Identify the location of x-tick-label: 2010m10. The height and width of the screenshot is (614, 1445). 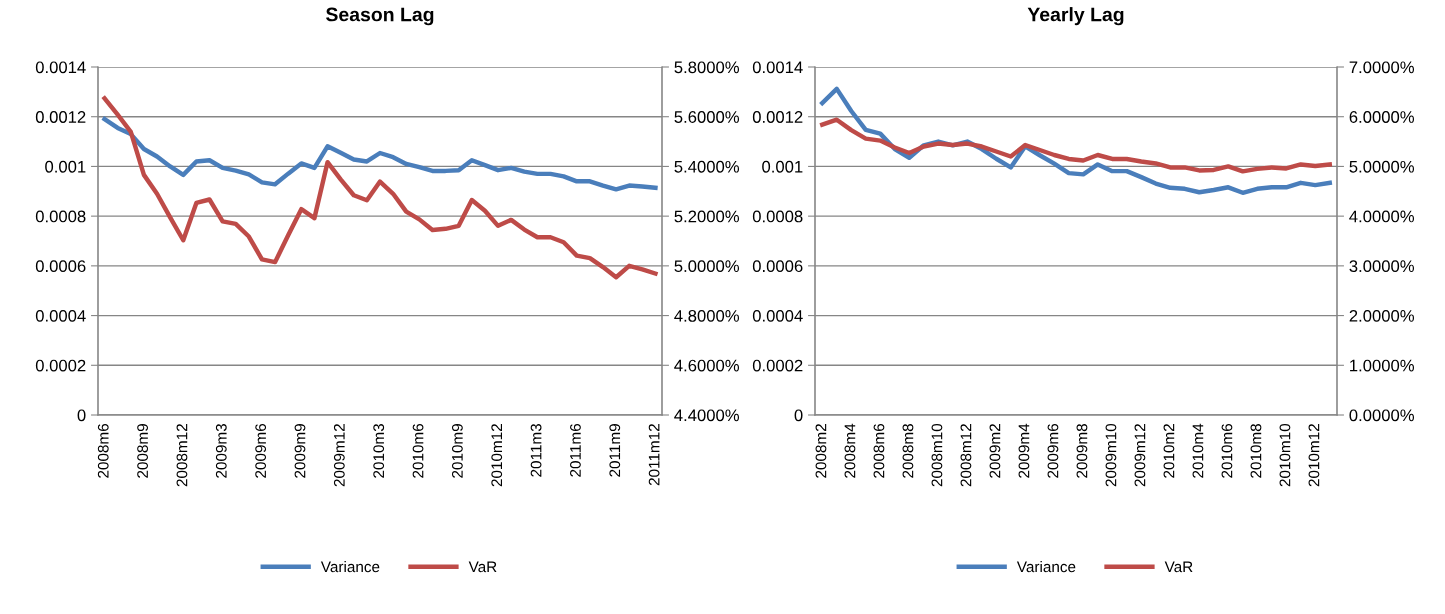
(1285, 455).